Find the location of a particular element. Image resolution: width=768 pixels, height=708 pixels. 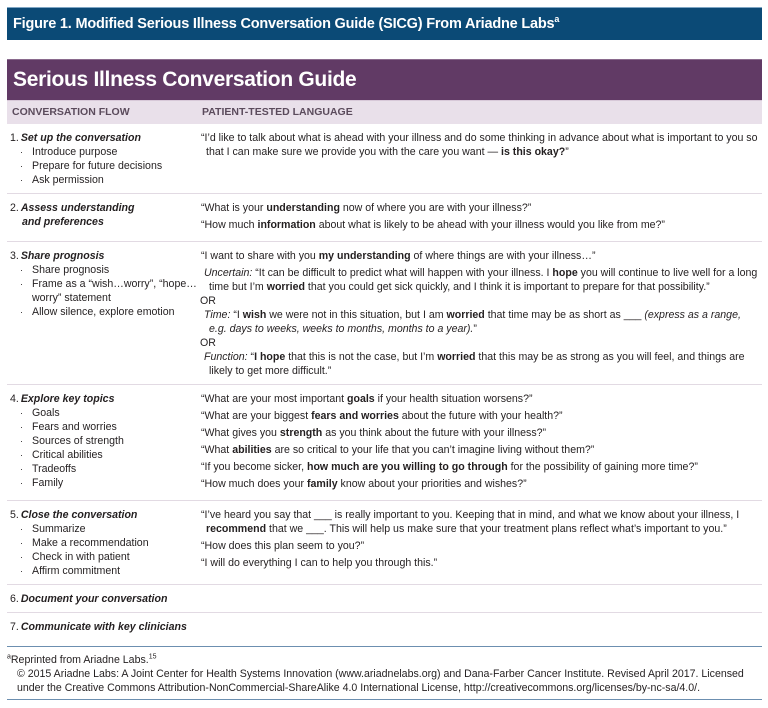

step-bullet-text: Introduce purpose is located at coordinates (75, 152).